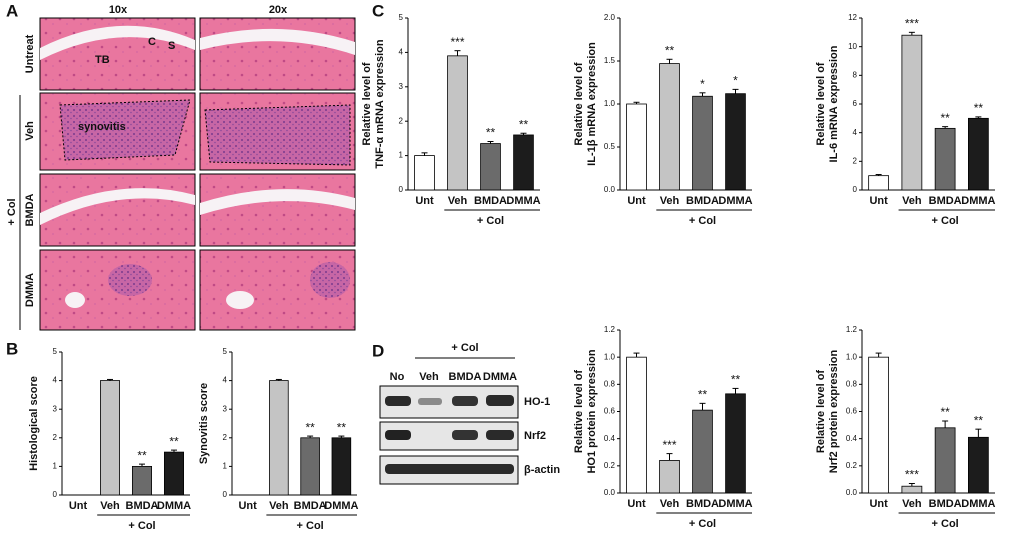 Image resolution: width=1024 pixels, height=535 pixels. What do you see at coordinates (592, 411) in the screenshot?
I see `y-axis-label: HO1 protein expression` at bounding box center [592, 411].